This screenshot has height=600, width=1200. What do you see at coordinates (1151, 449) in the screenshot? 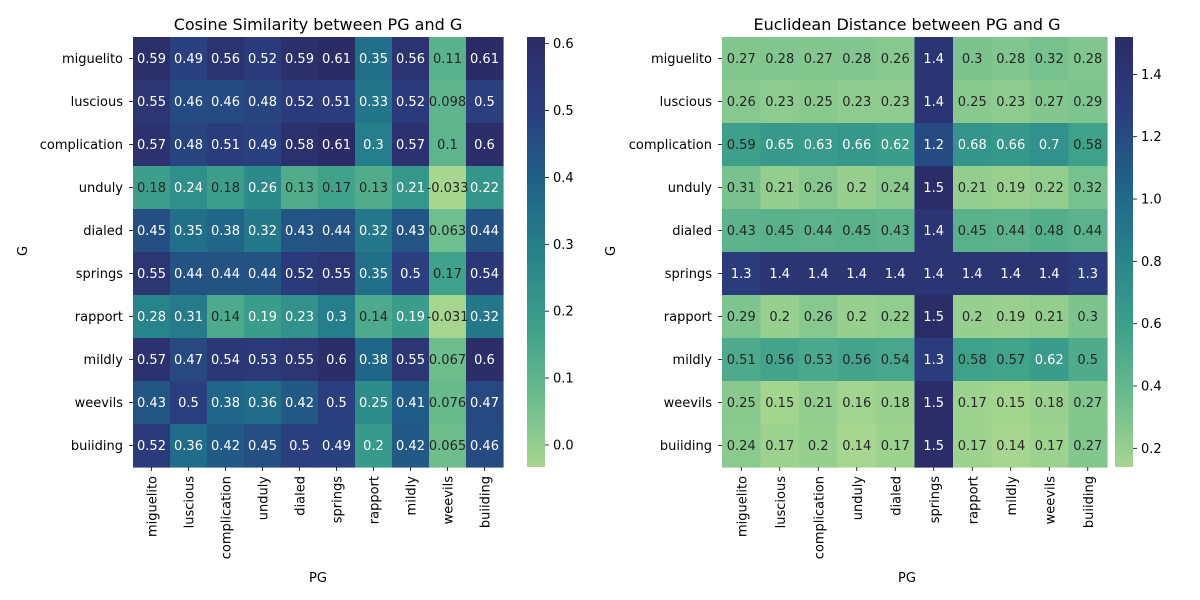
I see `colorbar-tick-label: 0.2` at bounding box center [1151, 449].